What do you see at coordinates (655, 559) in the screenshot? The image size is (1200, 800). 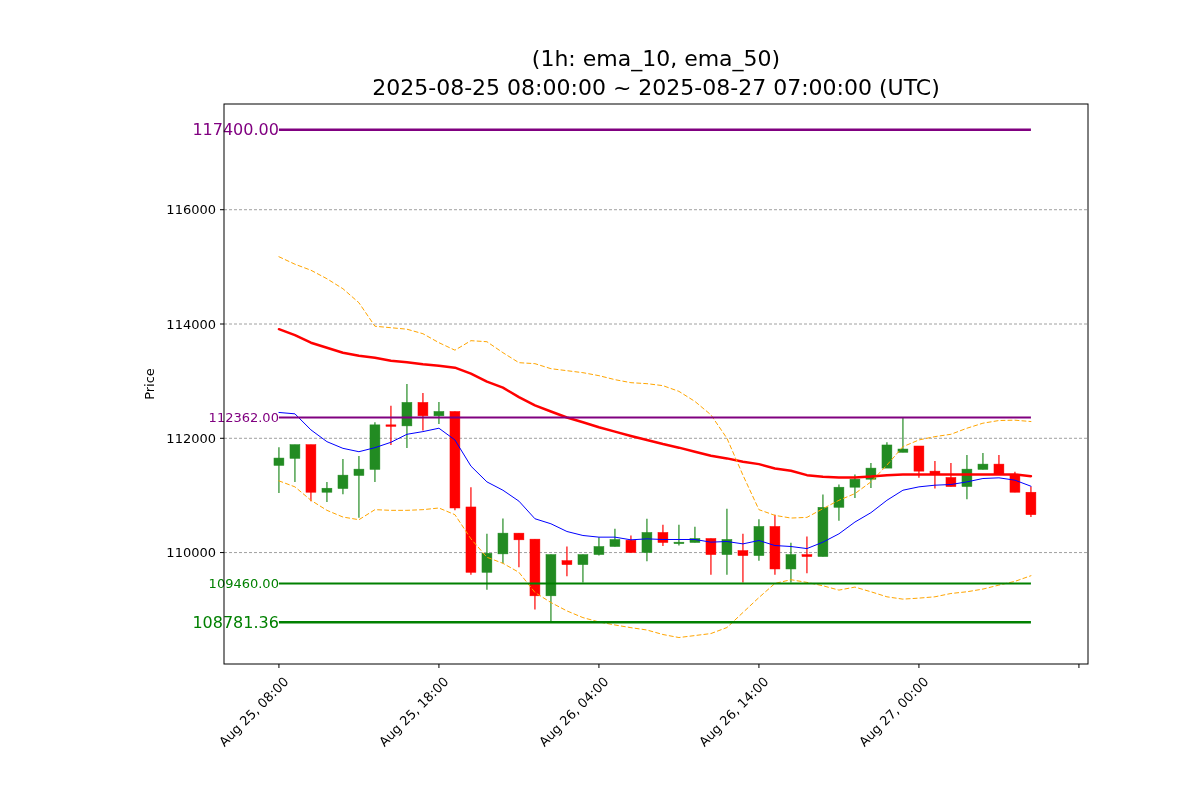 I see `line-series` at bounding box center [655, 559].